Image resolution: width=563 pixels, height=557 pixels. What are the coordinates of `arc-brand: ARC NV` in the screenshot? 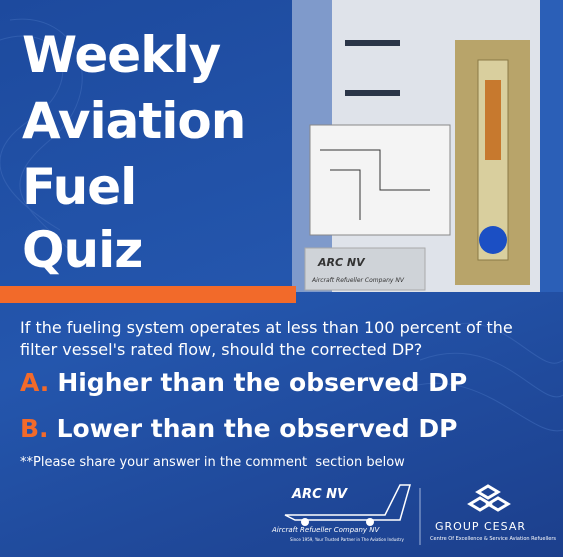 It's located at (320, 494).